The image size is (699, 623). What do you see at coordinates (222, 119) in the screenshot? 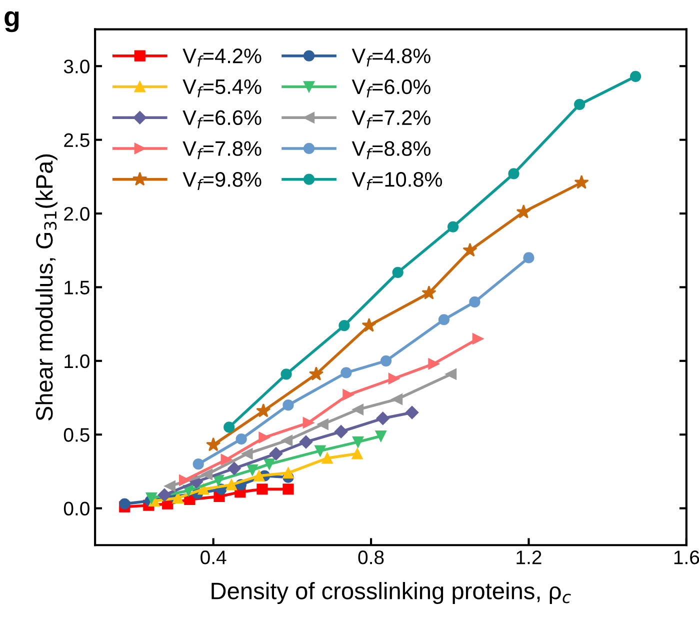
I see `legend-label: V$_{f}$=6.6%` at bounding box center [222, 119].